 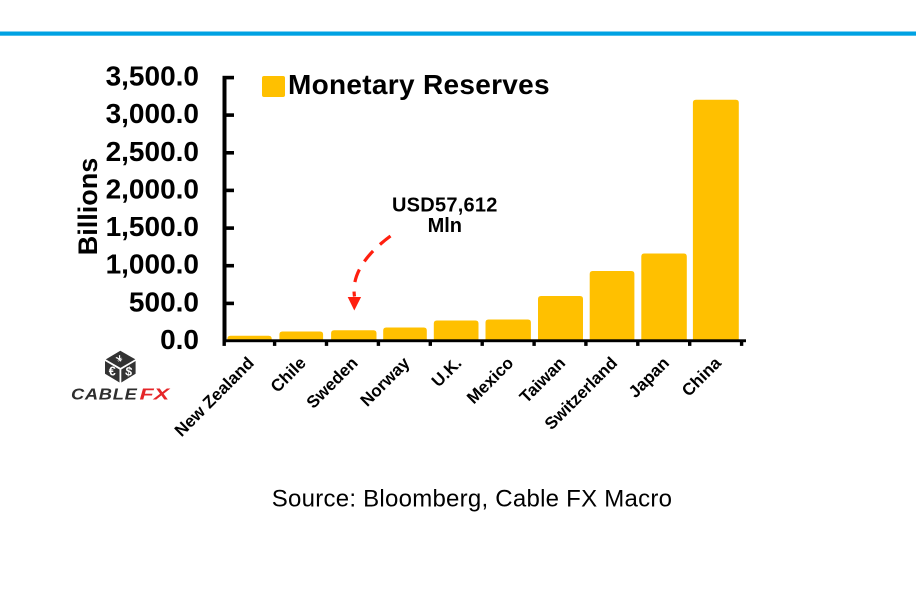 I want to click on svg-text: Mln, so click(x=445, y=226).